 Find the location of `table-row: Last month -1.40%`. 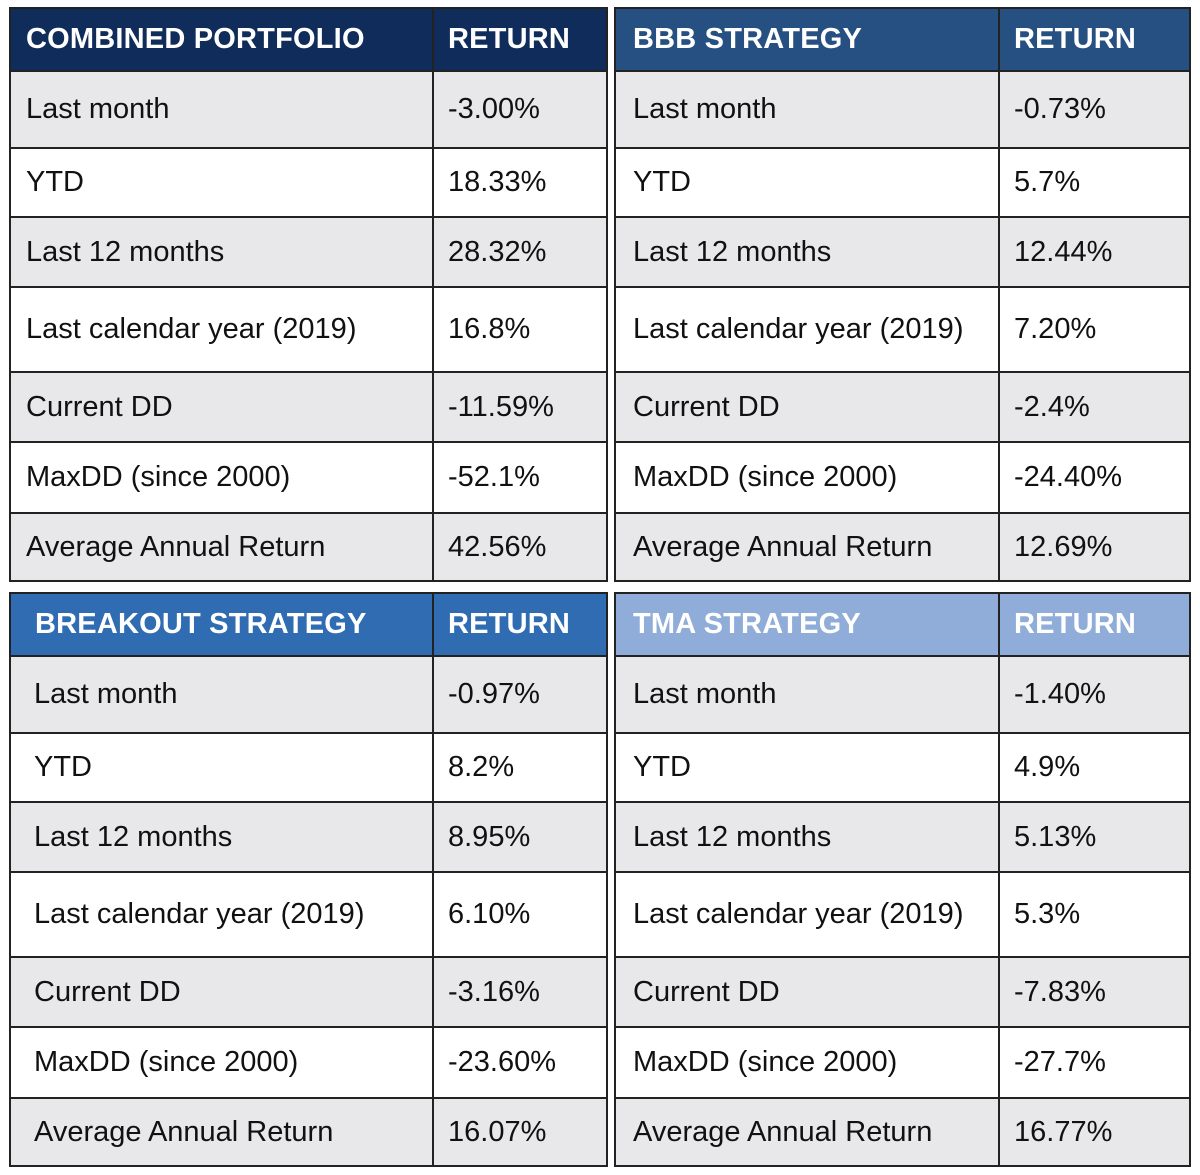

table-row: Last month -1.40% is located at coordinates (902, 695).